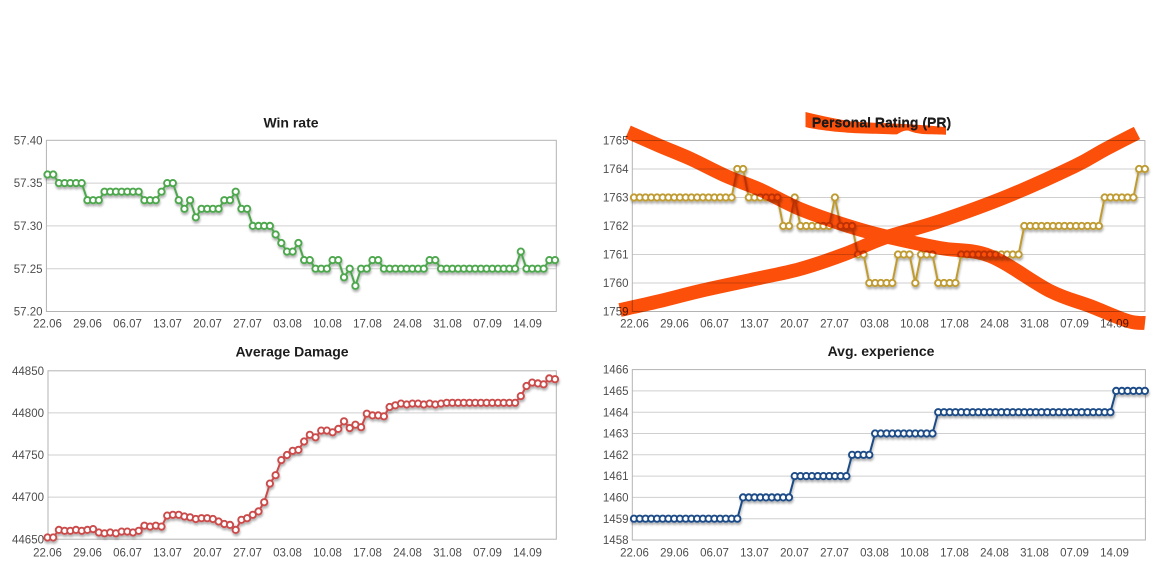  I want to click on svg-text: 1461, so click(616, 477).